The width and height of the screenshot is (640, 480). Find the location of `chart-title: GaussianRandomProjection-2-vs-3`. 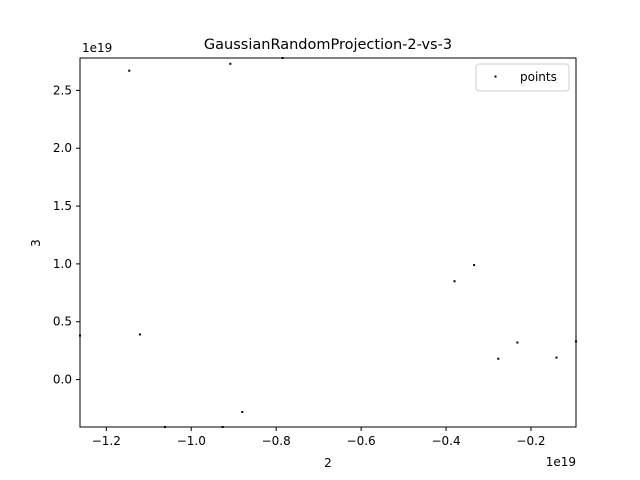

chart-title: GaussianRandomProjection-2-vs-3 is located at coordinates (328, 45).